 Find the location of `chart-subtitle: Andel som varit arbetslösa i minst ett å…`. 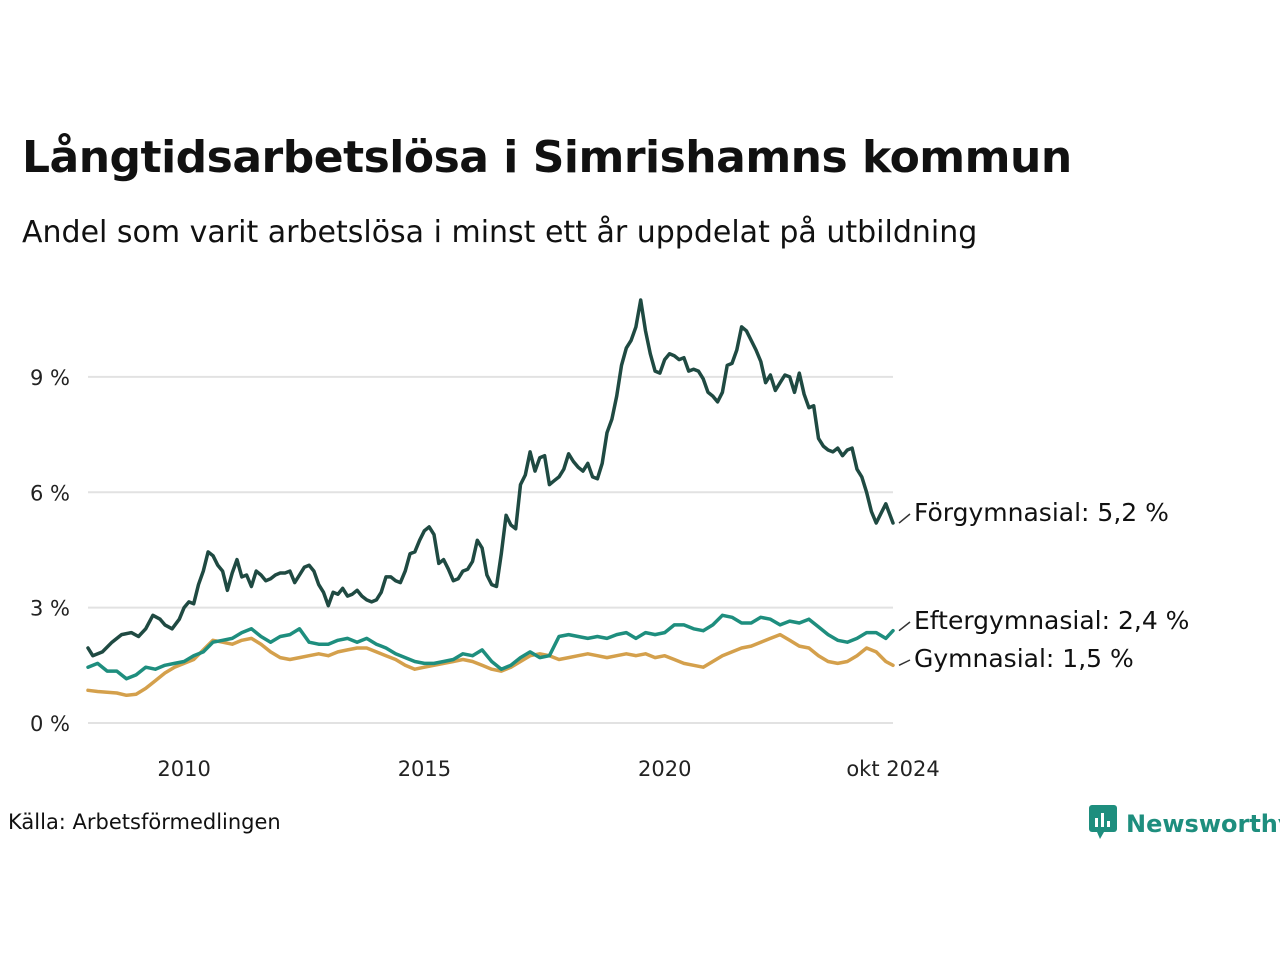

chart-subtitle: Andel som varit arbetslösa i minst ett å… is located at coordinates (500, 232).